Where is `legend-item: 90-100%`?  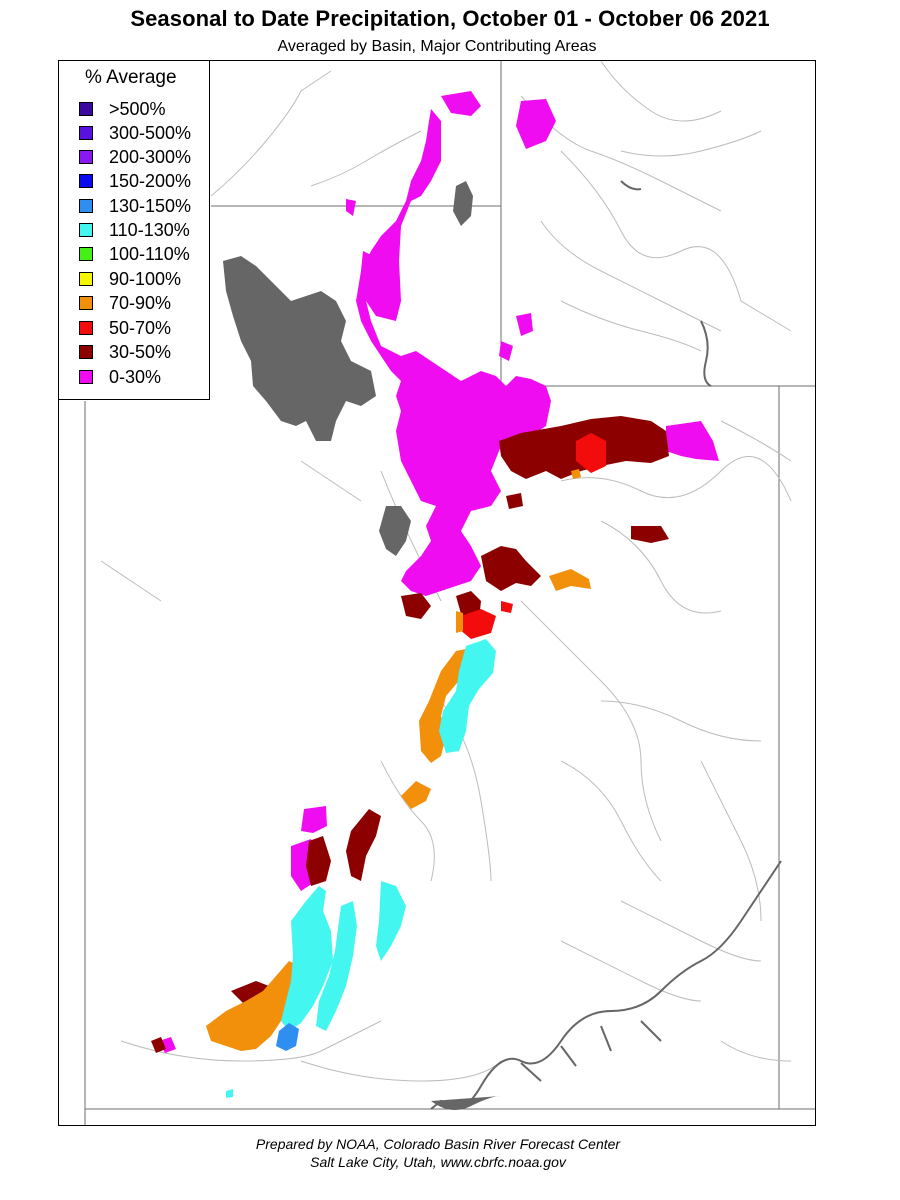
legend-item: 90-100% is located at coordinates (130, 279).